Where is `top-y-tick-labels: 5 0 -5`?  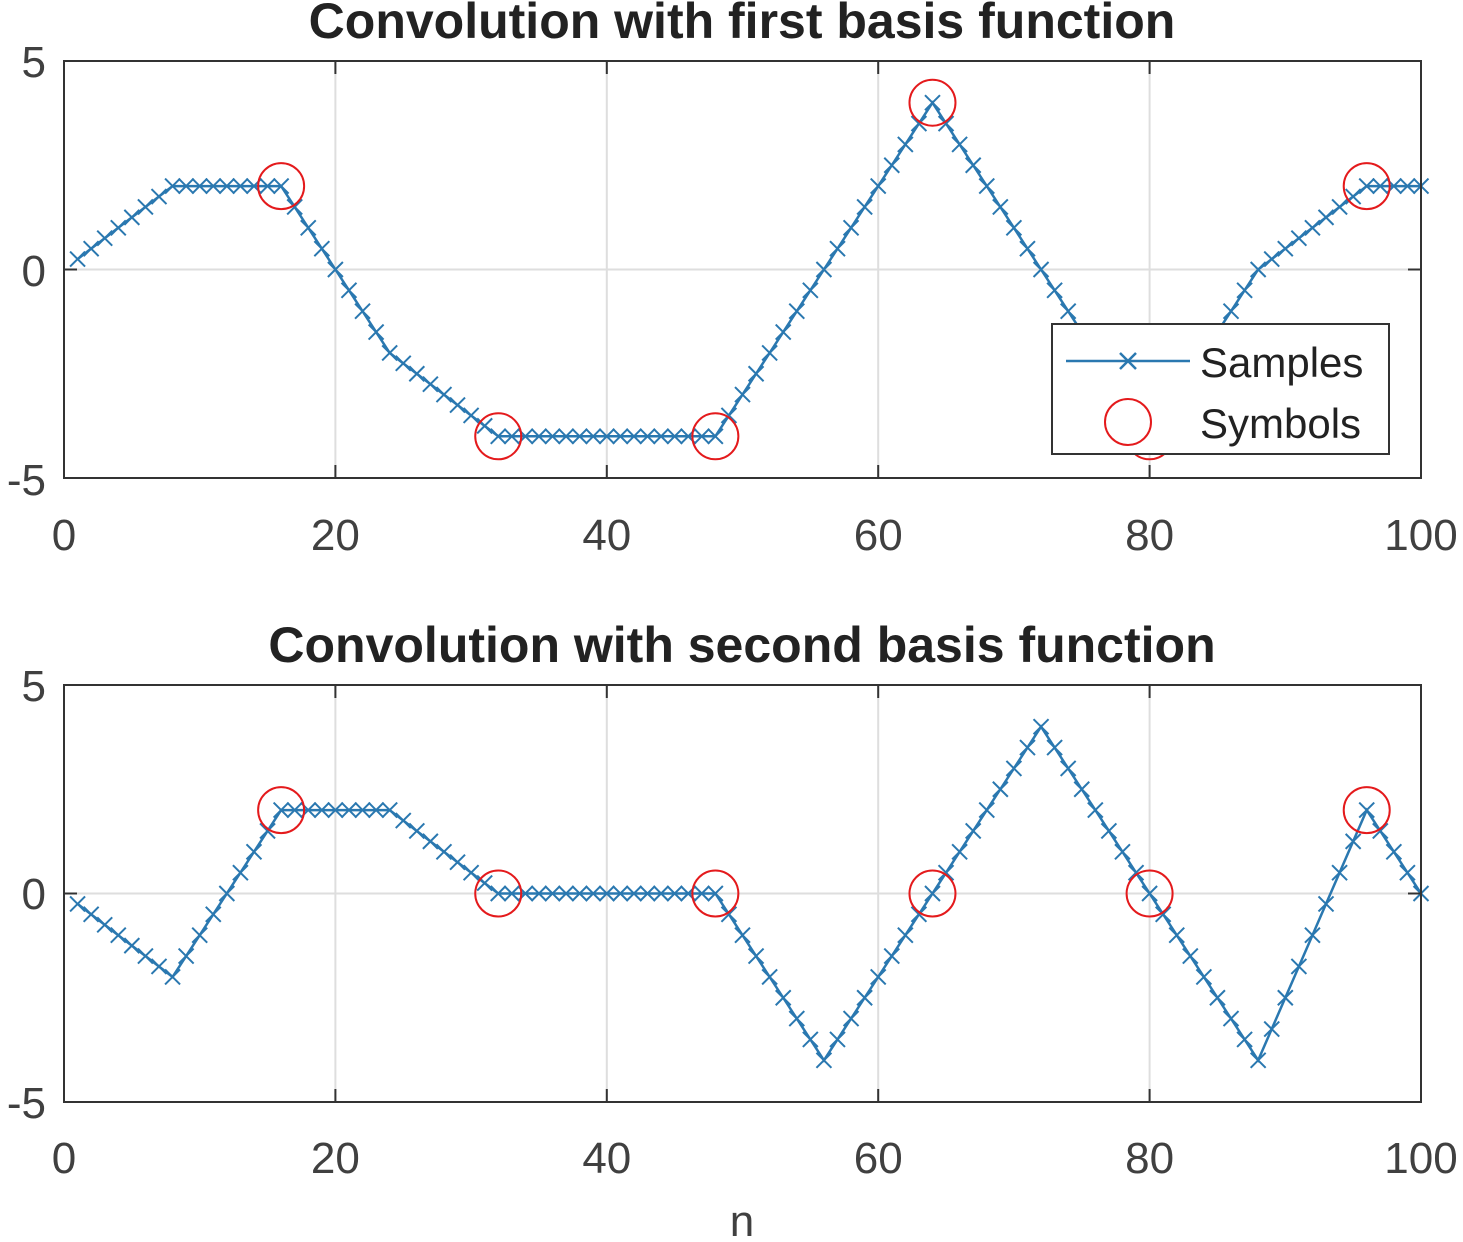 top-y-tick-labels: 5 0 -5 is located at coordinates (26, 271).